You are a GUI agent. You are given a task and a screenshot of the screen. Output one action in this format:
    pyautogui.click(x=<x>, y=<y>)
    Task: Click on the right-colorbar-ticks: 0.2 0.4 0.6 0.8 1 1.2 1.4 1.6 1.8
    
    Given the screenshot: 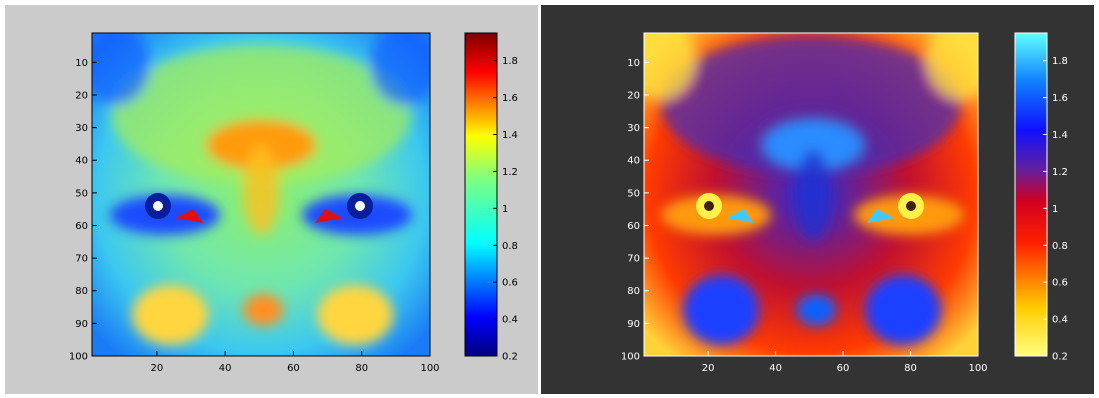 What is the action you would take?
    pyautogui.click(x=1055, y=209)
    